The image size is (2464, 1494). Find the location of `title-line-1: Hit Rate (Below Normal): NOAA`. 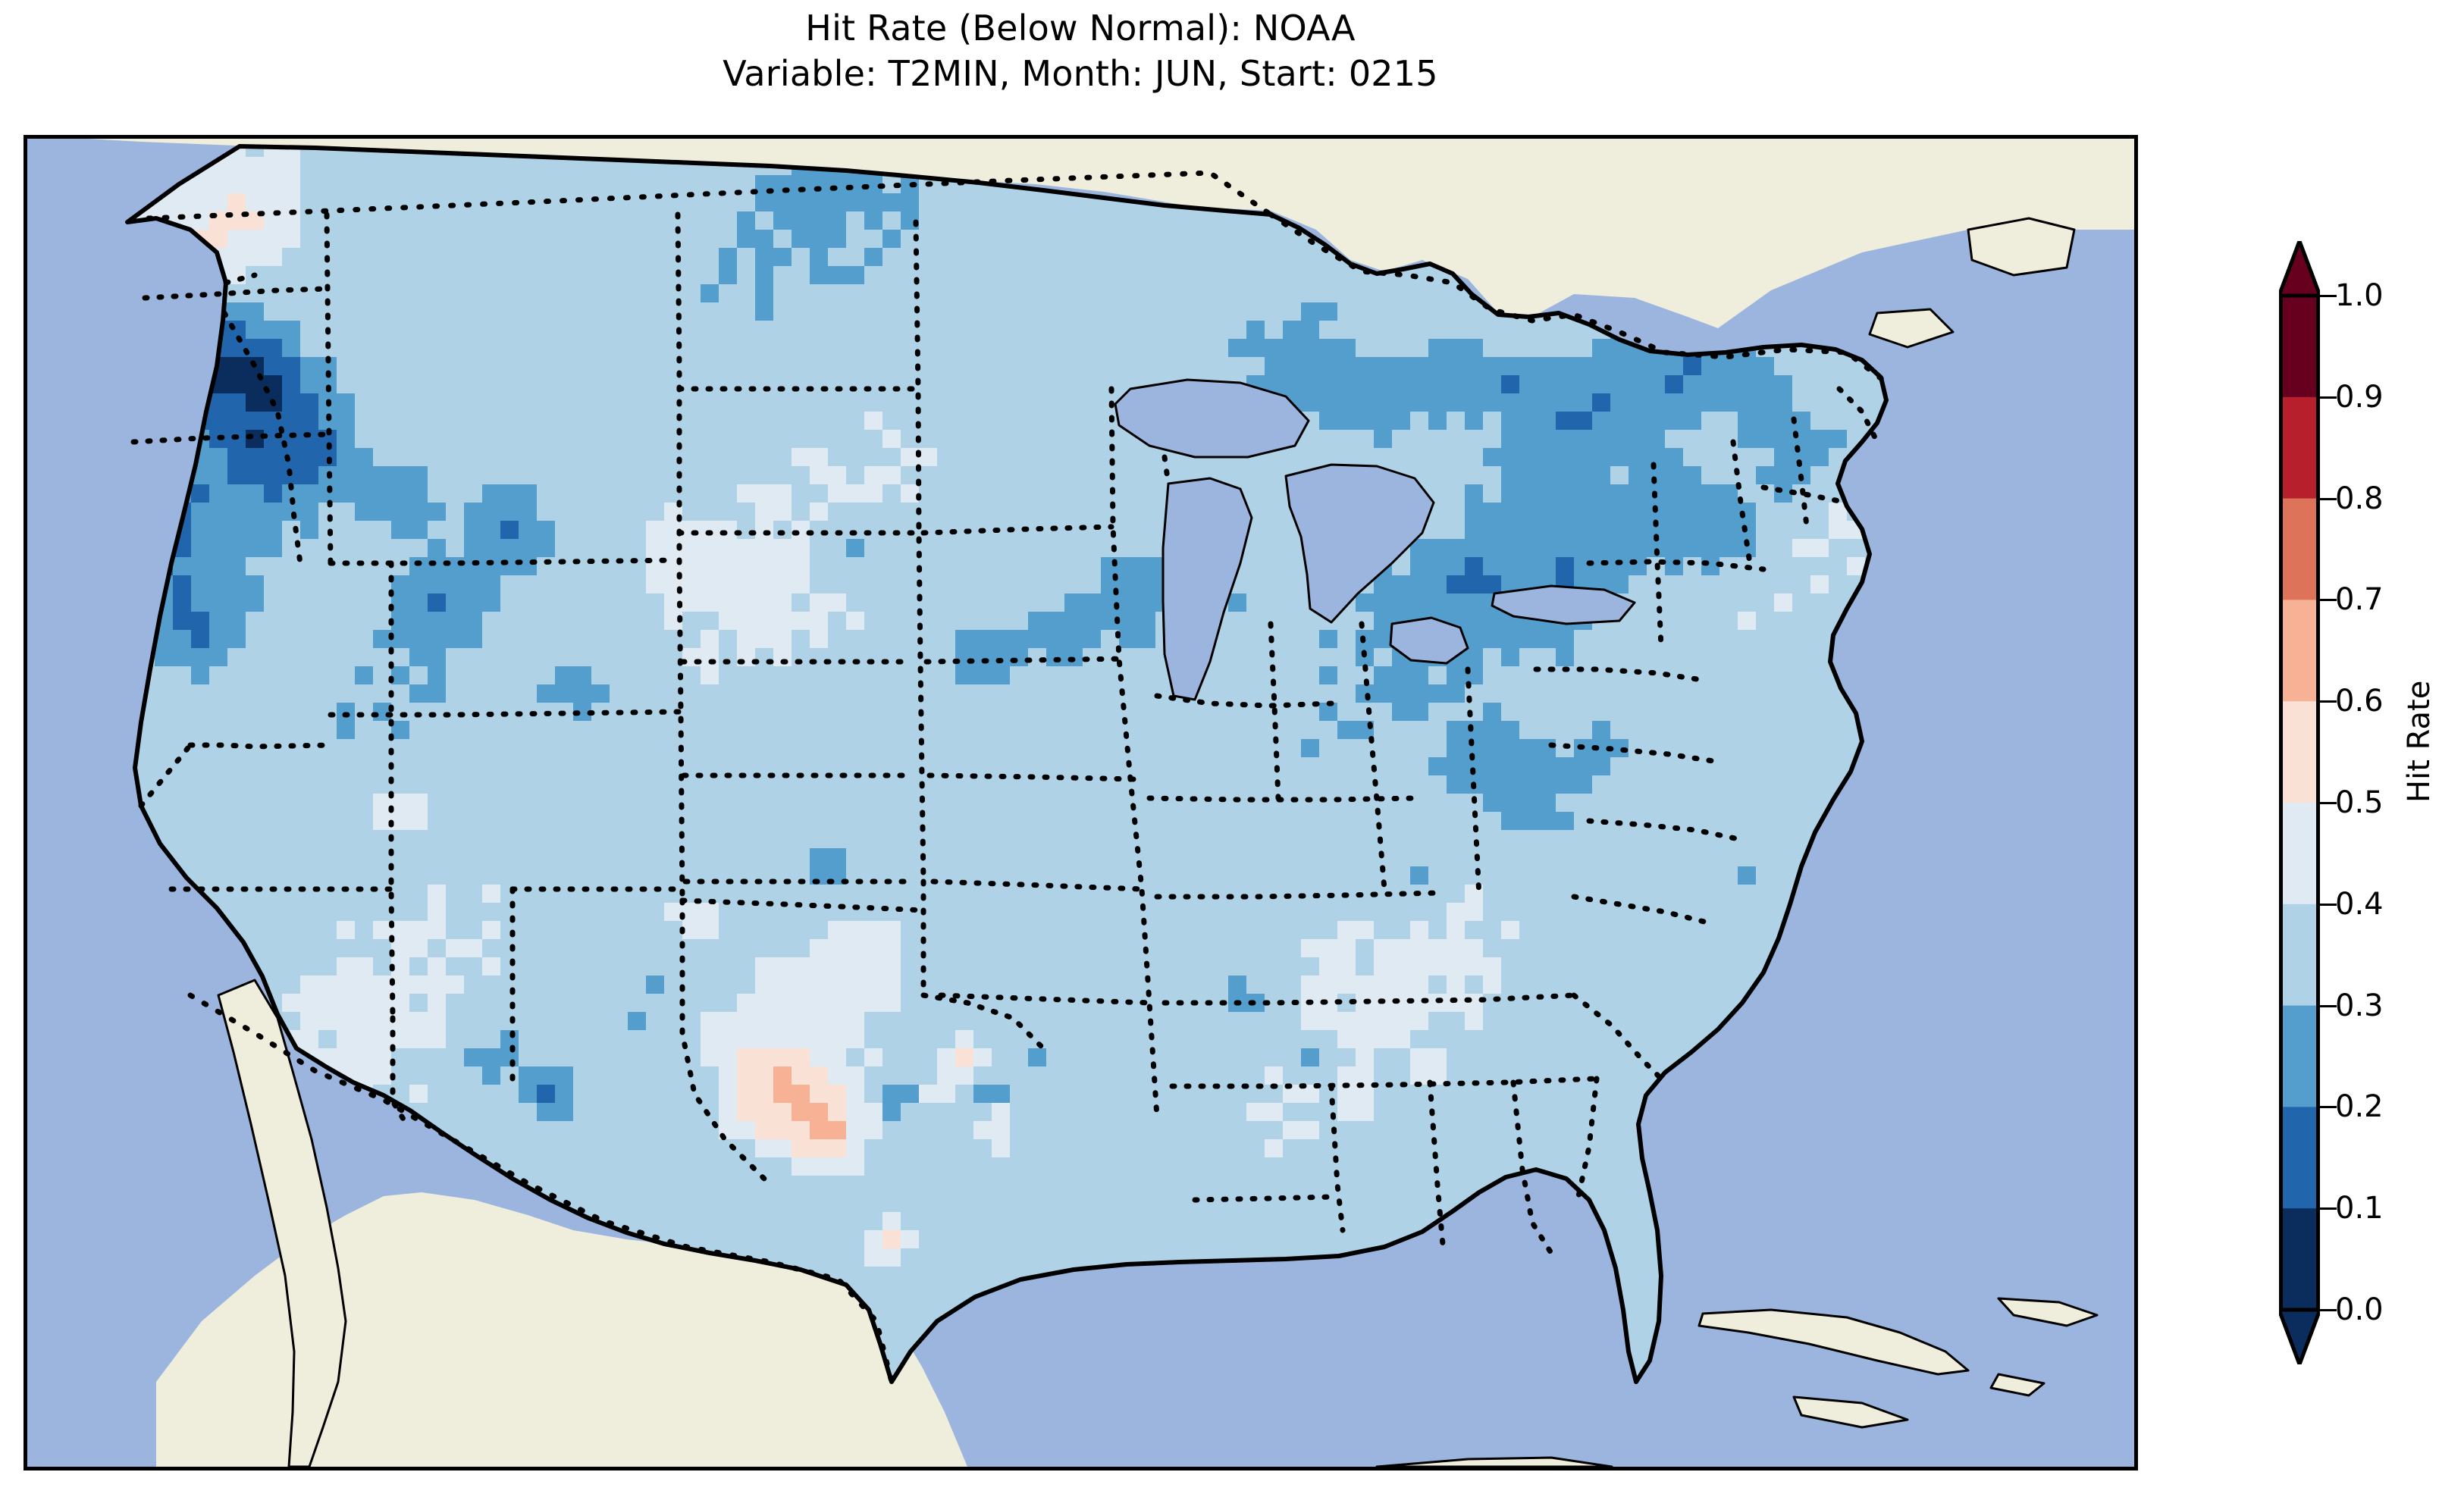

title-line-1: Hit Rate (Below Normal): NOAA is located at coordinates (1081, 28).